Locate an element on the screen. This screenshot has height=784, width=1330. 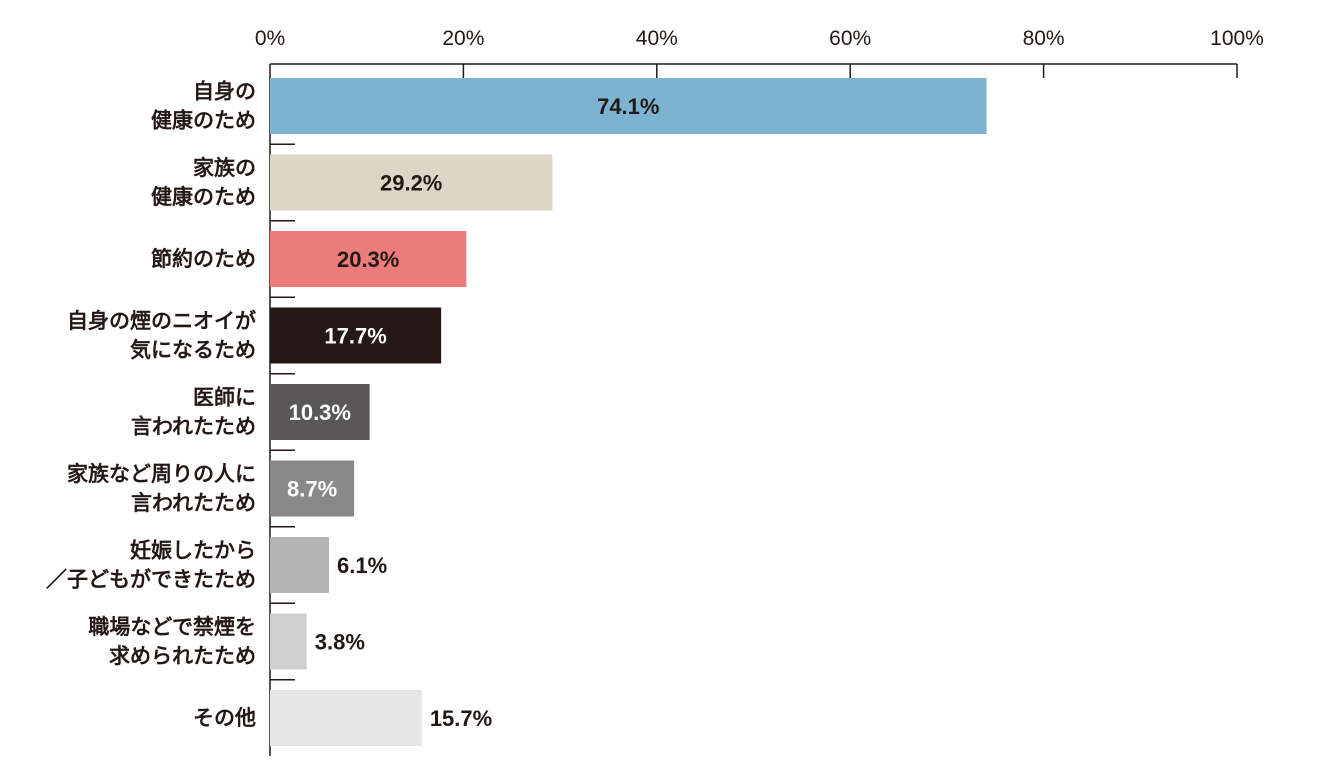
category-label: 自身の is located at coordinates (224, 92).